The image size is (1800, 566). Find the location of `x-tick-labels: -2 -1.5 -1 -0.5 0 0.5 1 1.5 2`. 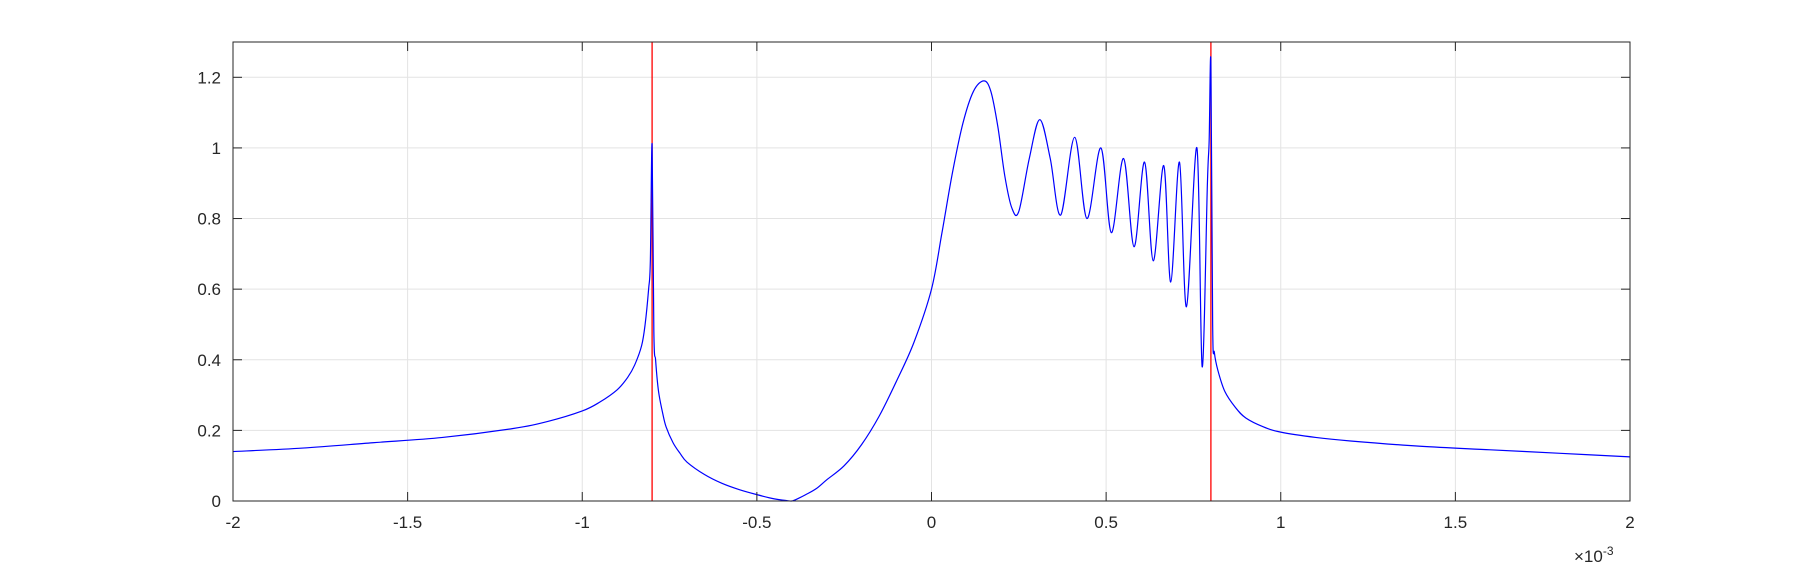

x-tick-labels: -2 -1.5 -1 -0.5 0 0.5 1 1.5 2 is located at coordinates (929, 522).